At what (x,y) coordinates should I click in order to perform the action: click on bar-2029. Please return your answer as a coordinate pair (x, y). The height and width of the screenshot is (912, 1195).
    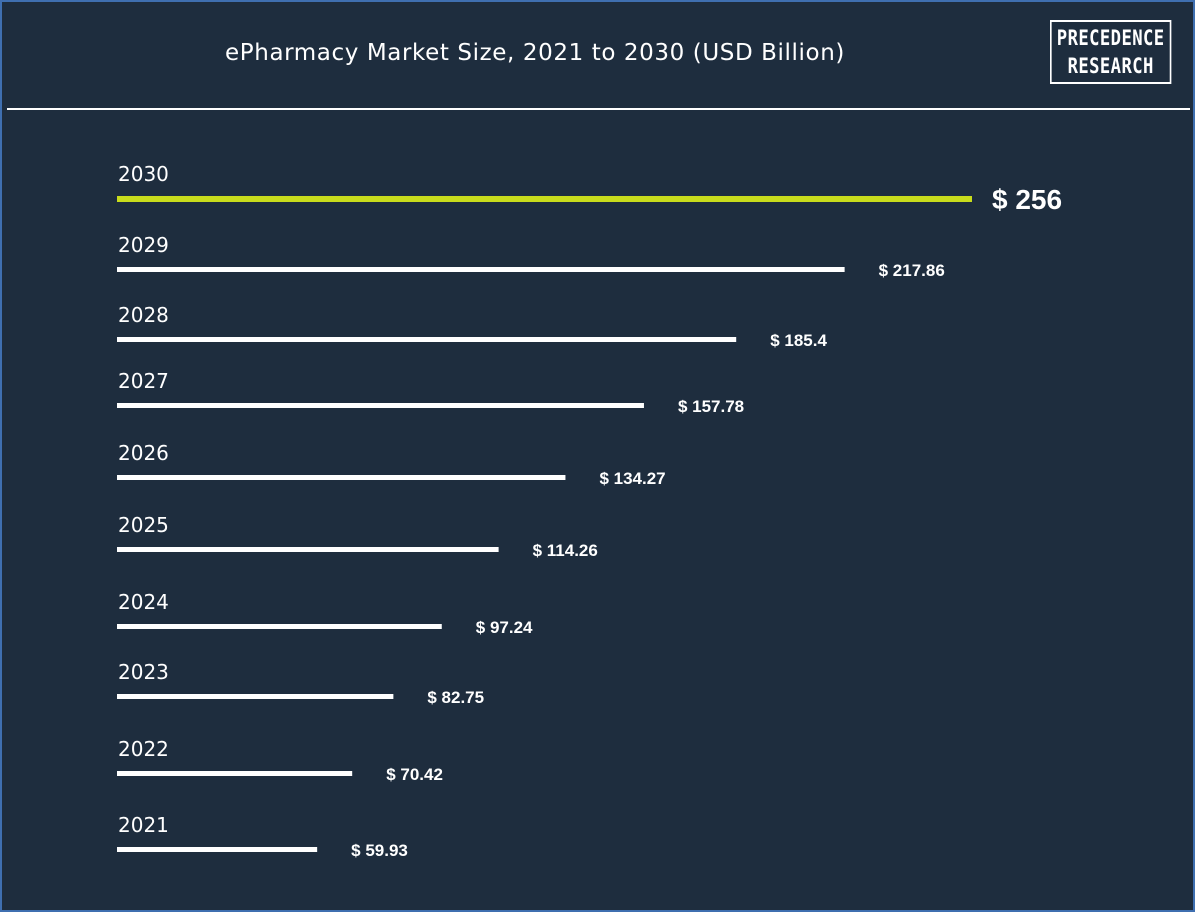
    Looking at the image, I should click on (481, 269).